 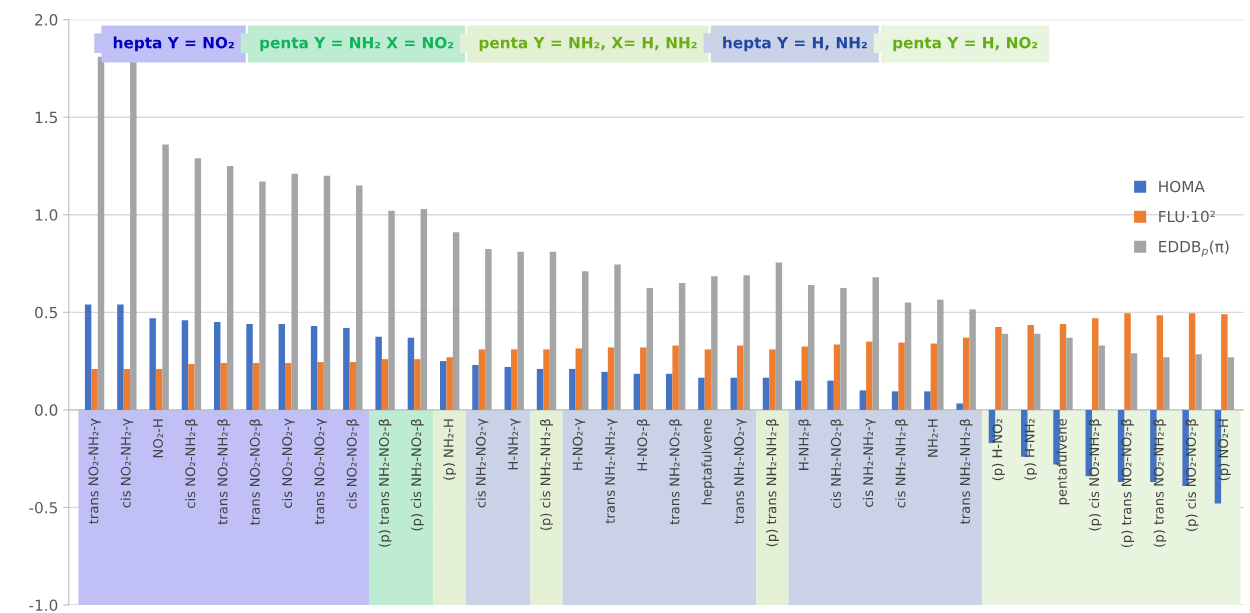 I want to click on x-tick-label: (p) cis NH₂-NH₂-β, so click(x=546, y=475).